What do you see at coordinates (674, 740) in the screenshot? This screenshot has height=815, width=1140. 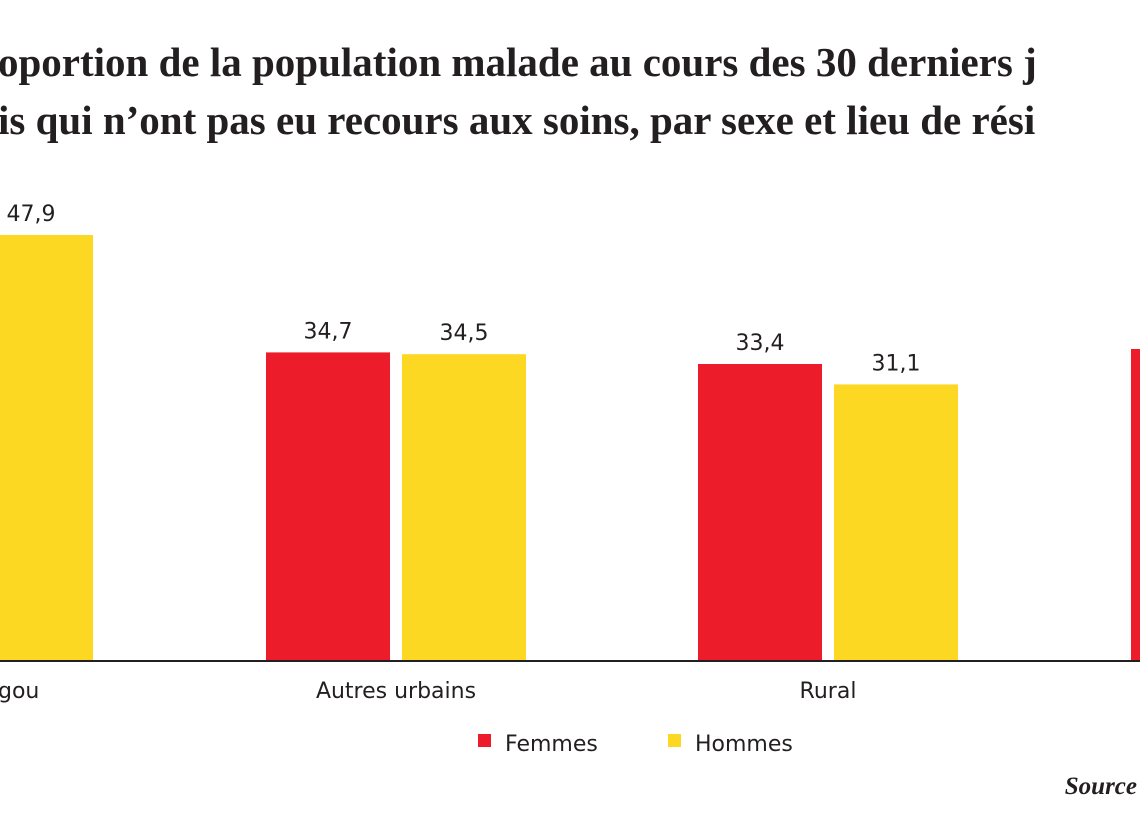 I see `legend-swatch-hommes` at bounding box center [674, 740].